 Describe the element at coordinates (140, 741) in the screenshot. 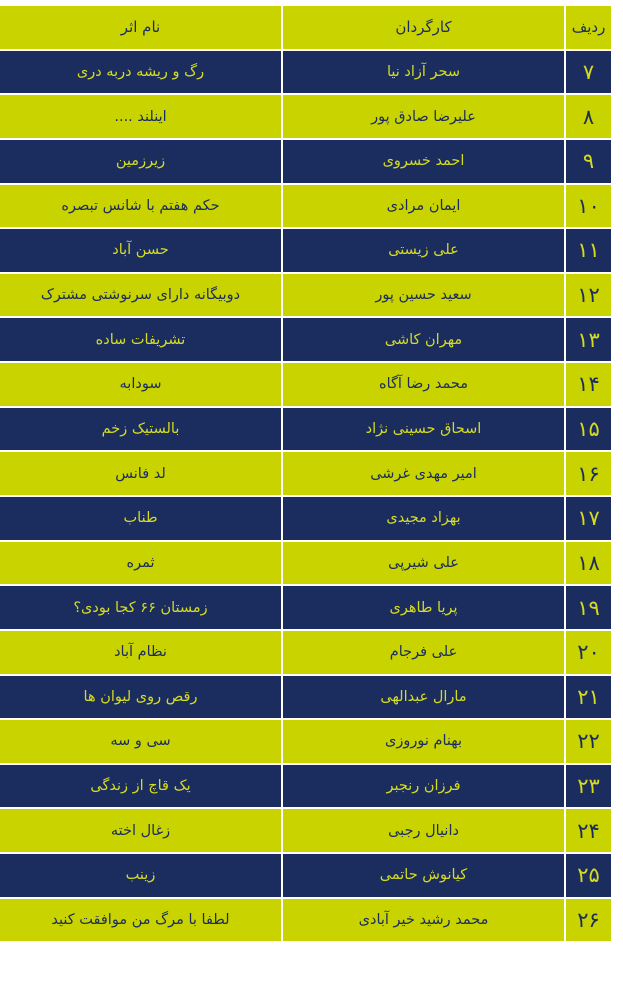

I see `title-cell: سی و سه` at that location.